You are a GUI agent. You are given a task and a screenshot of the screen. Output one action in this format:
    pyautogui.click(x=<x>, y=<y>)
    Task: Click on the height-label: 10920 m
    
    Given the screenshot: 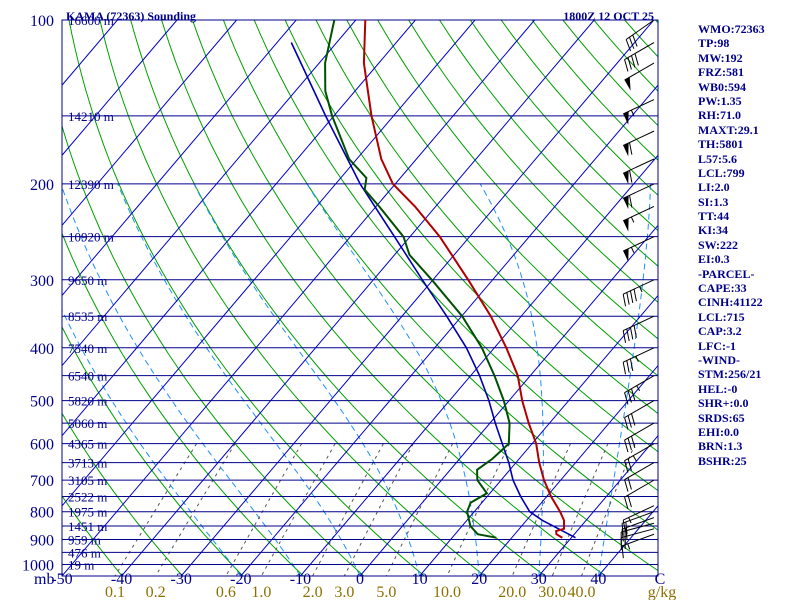 What is the action you would take?
    pyautogui.click(x=91, y=237)
    